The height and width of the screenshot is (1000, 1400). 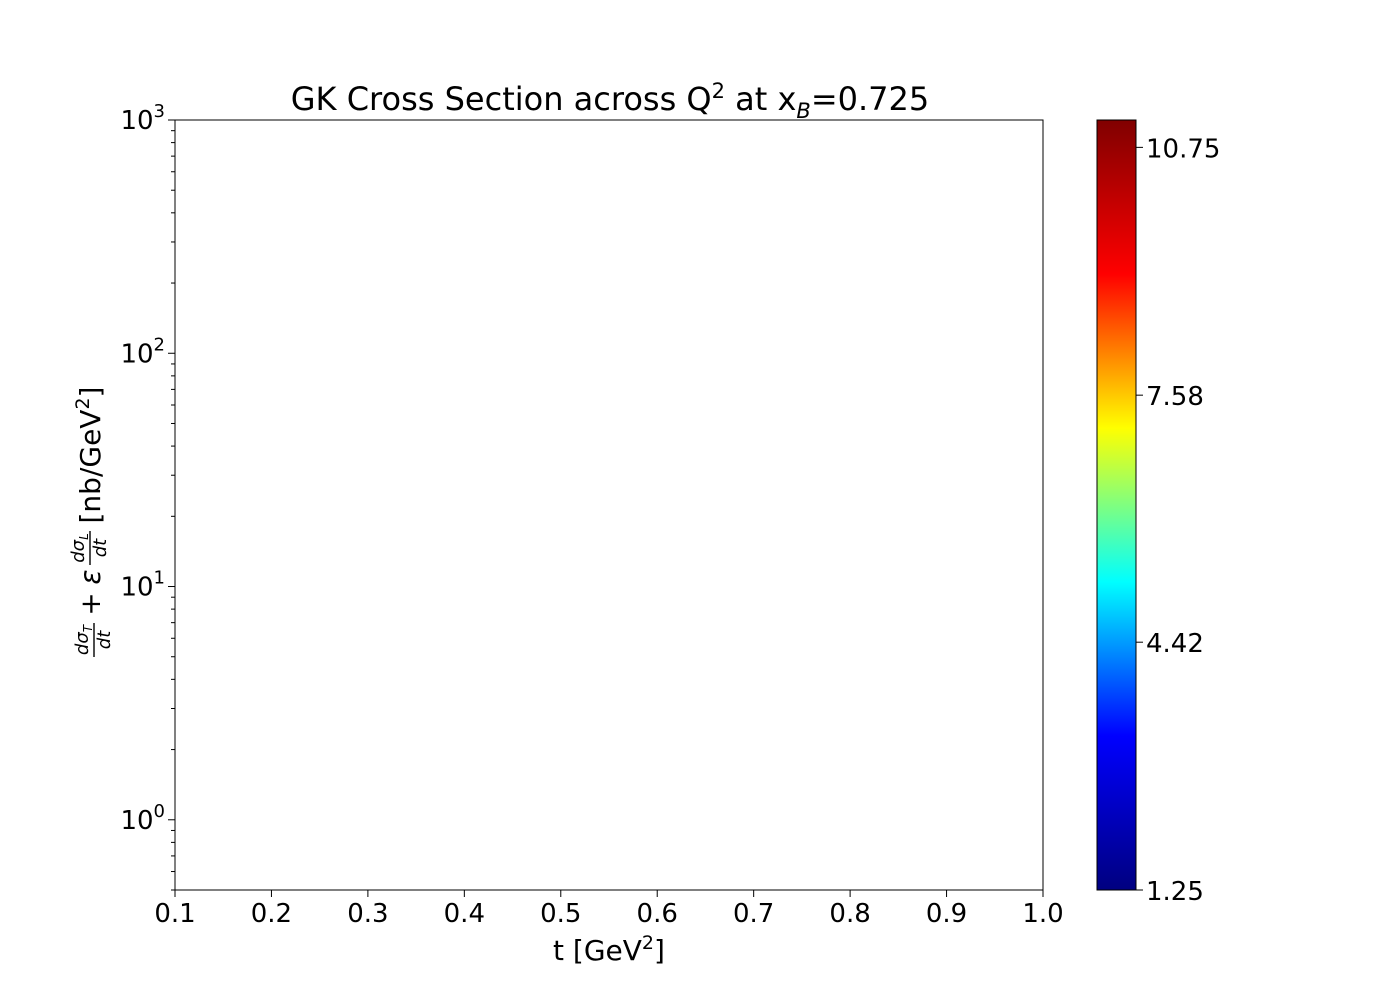 What do you see at coordinates (147, 496) in the screenshot?
I see `y-axis: 10⁰ 10¹ 10² 10³` at bounding box center [147, 496].